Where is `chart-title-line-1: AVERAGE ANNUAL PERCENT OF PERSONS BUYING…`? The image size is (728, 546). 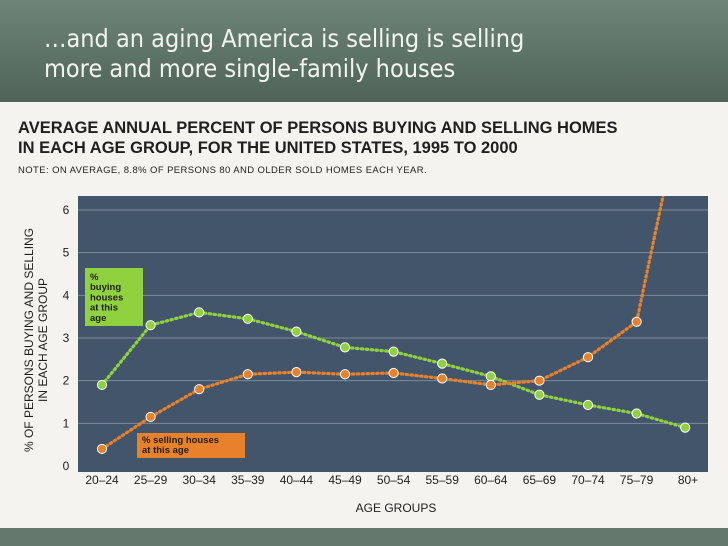
chart-title-line-1: AVERAGE ANNUAL PERCENT OF PERSONS BUYING… is located at coordinates (318, 128).